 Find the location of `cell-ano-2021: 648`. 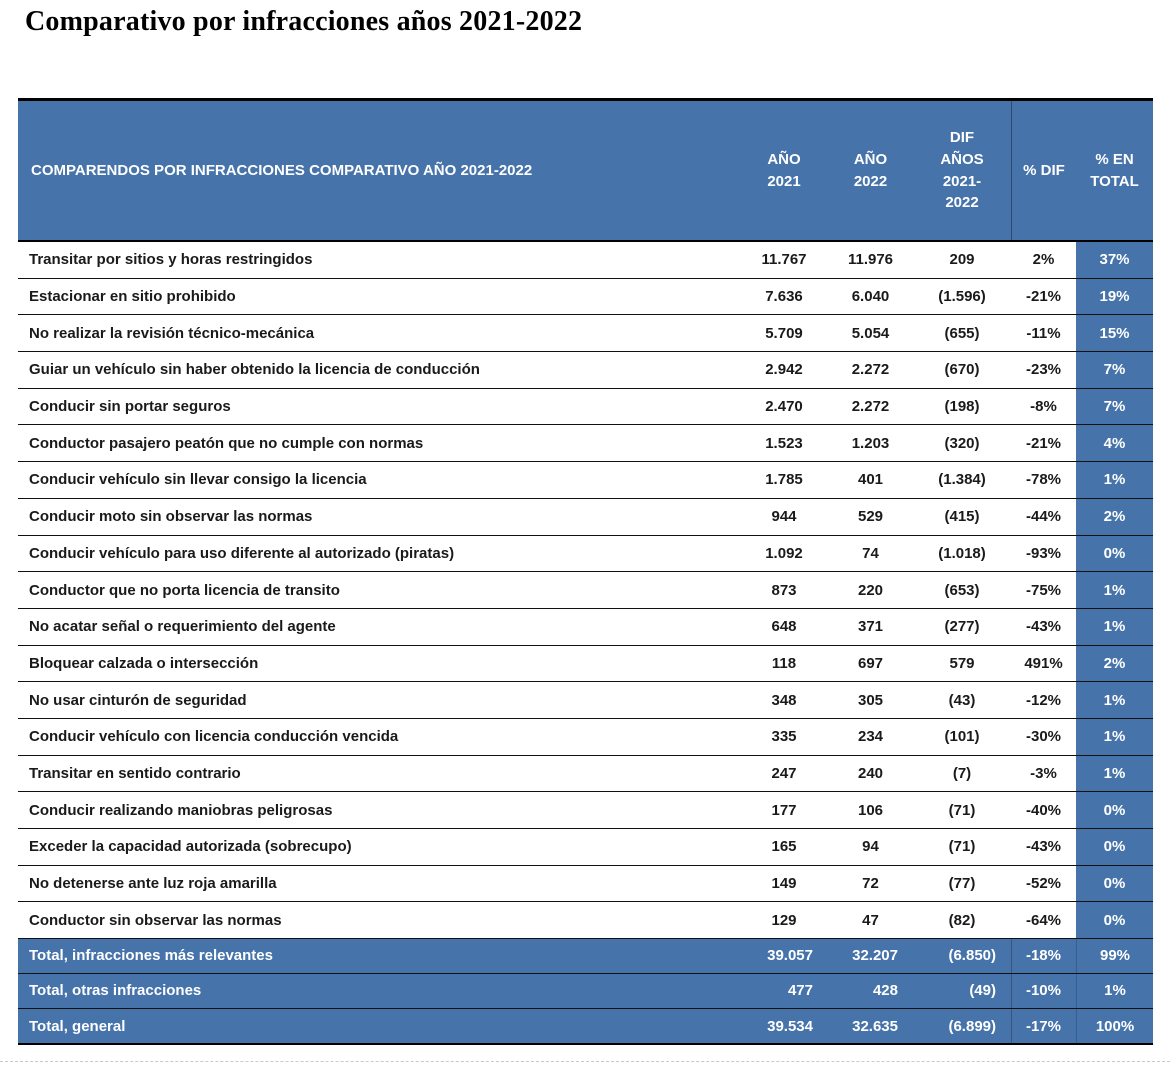

cell-ano-2021: 648 is located at coordinates (784, 627).